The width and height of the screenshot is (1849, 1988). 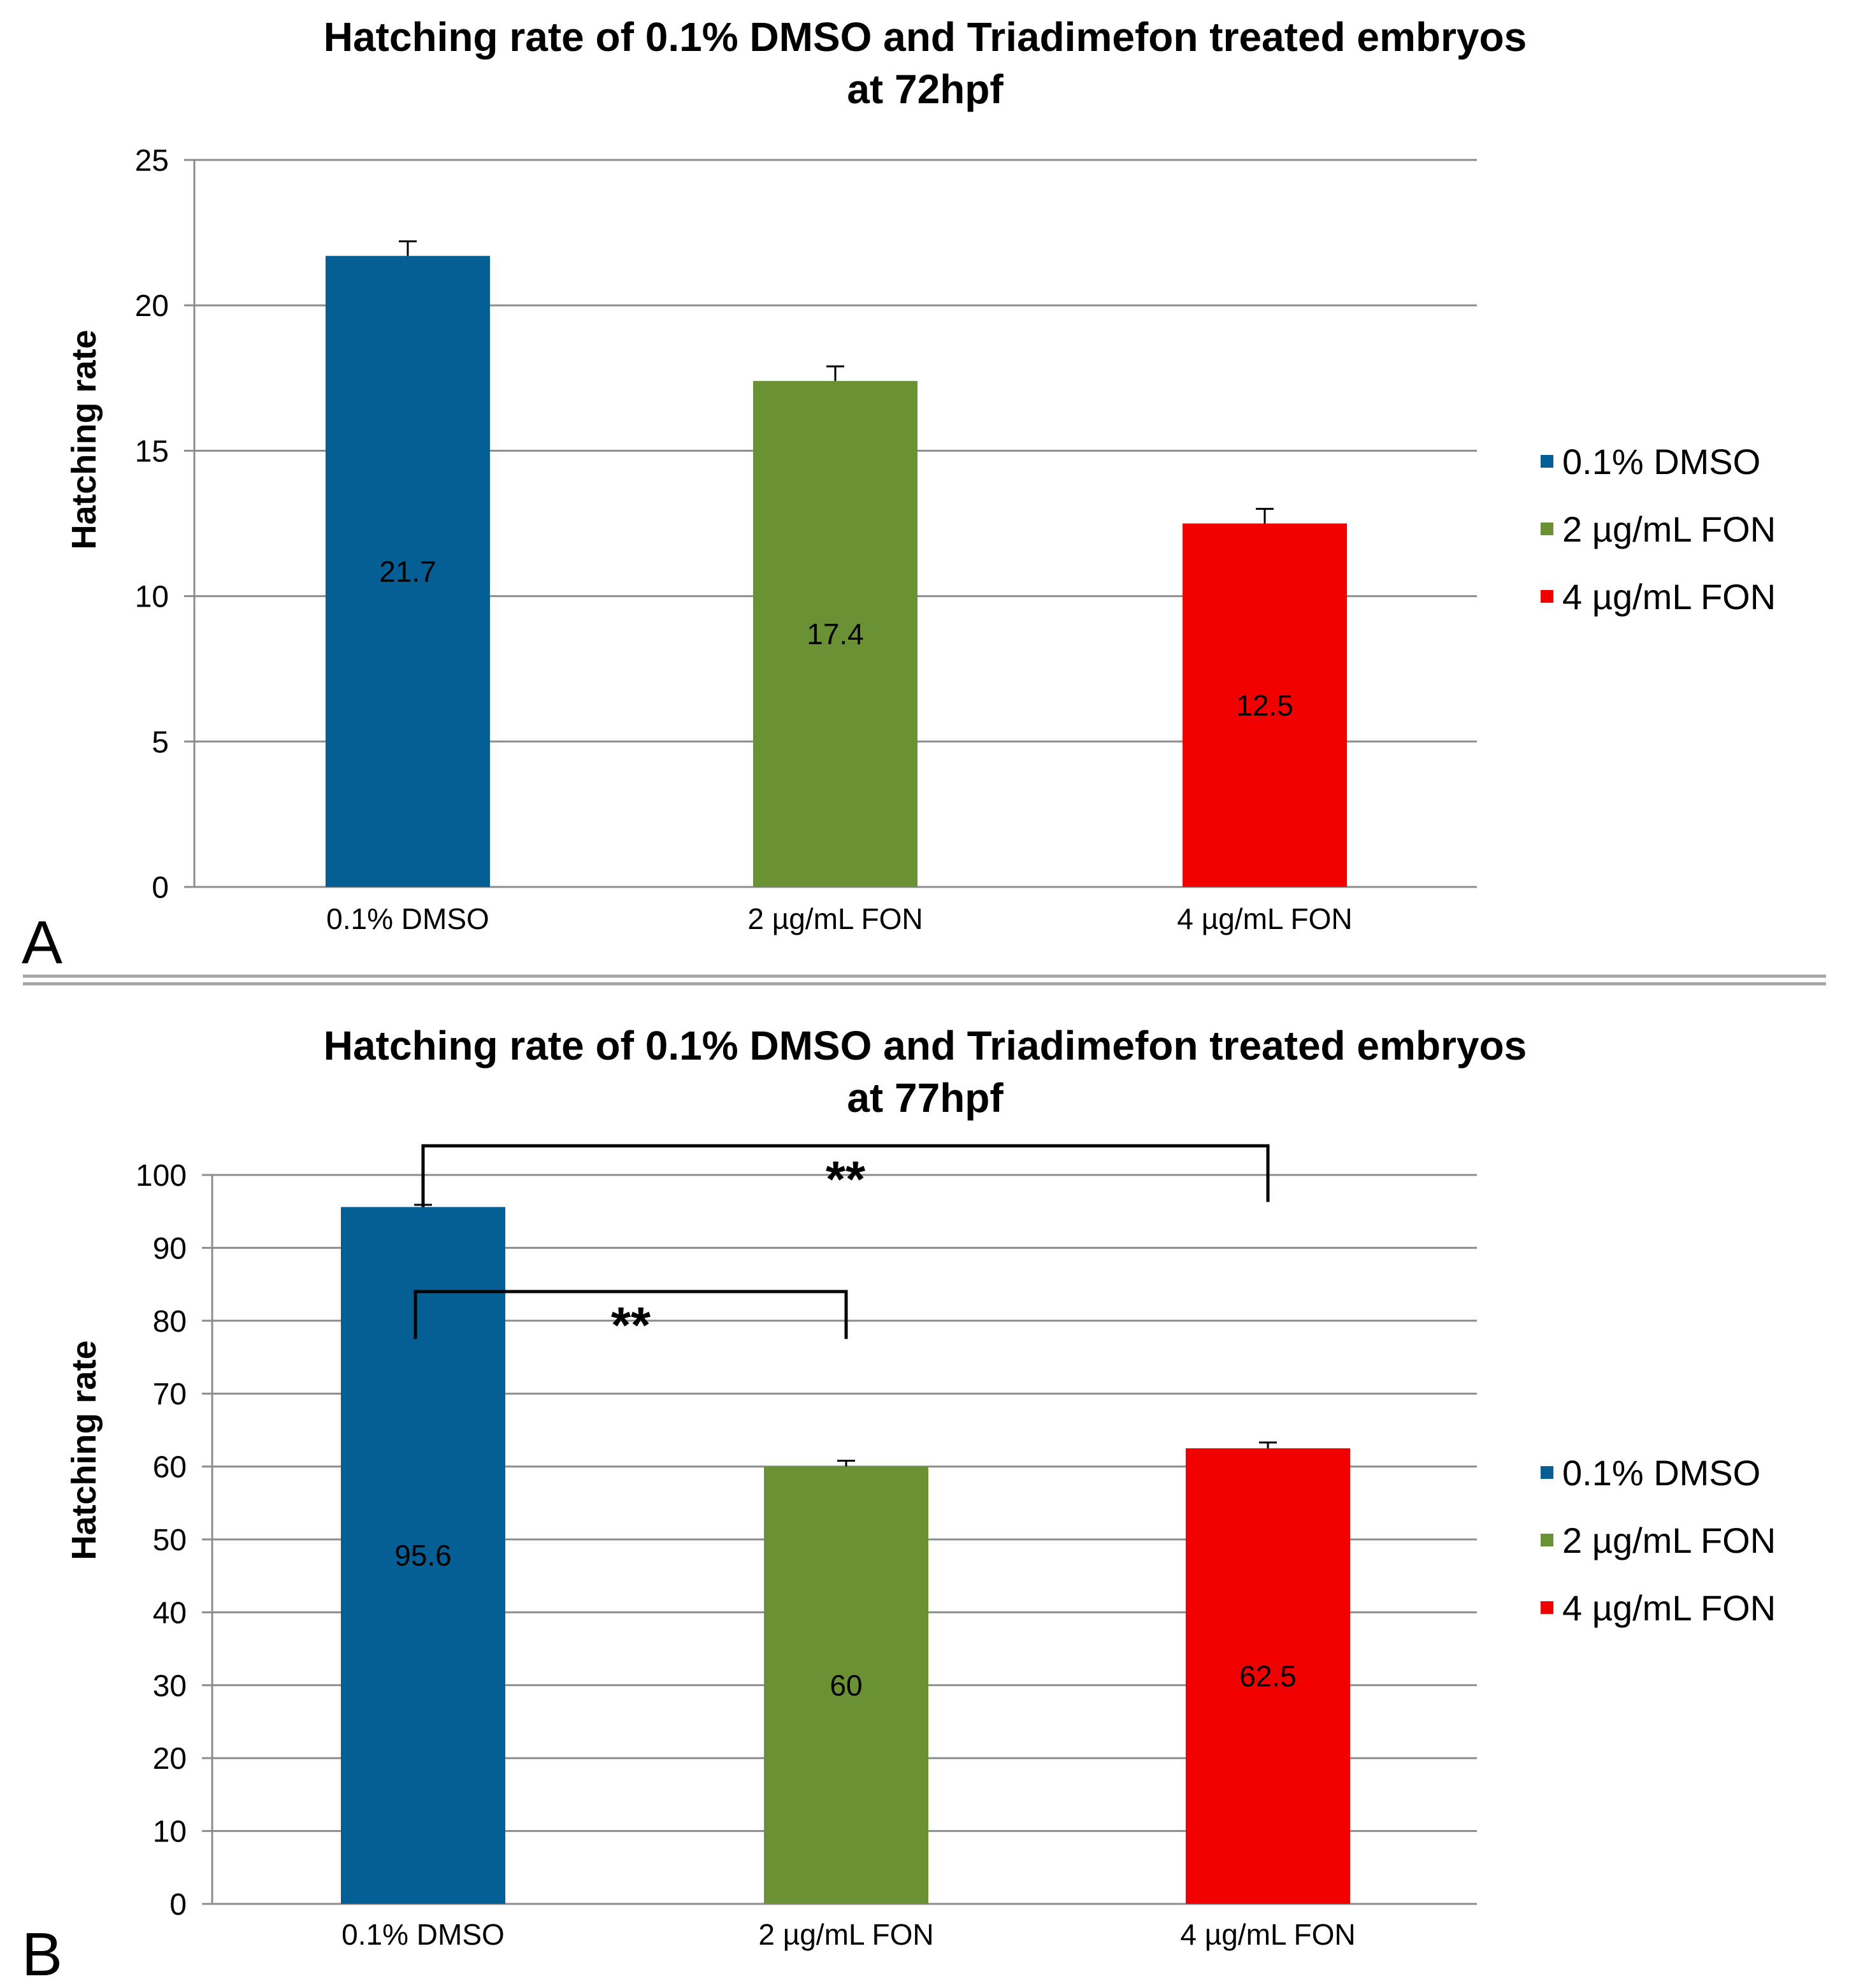 I want to click on data-label: 21.7, so click(x=407, y=571).